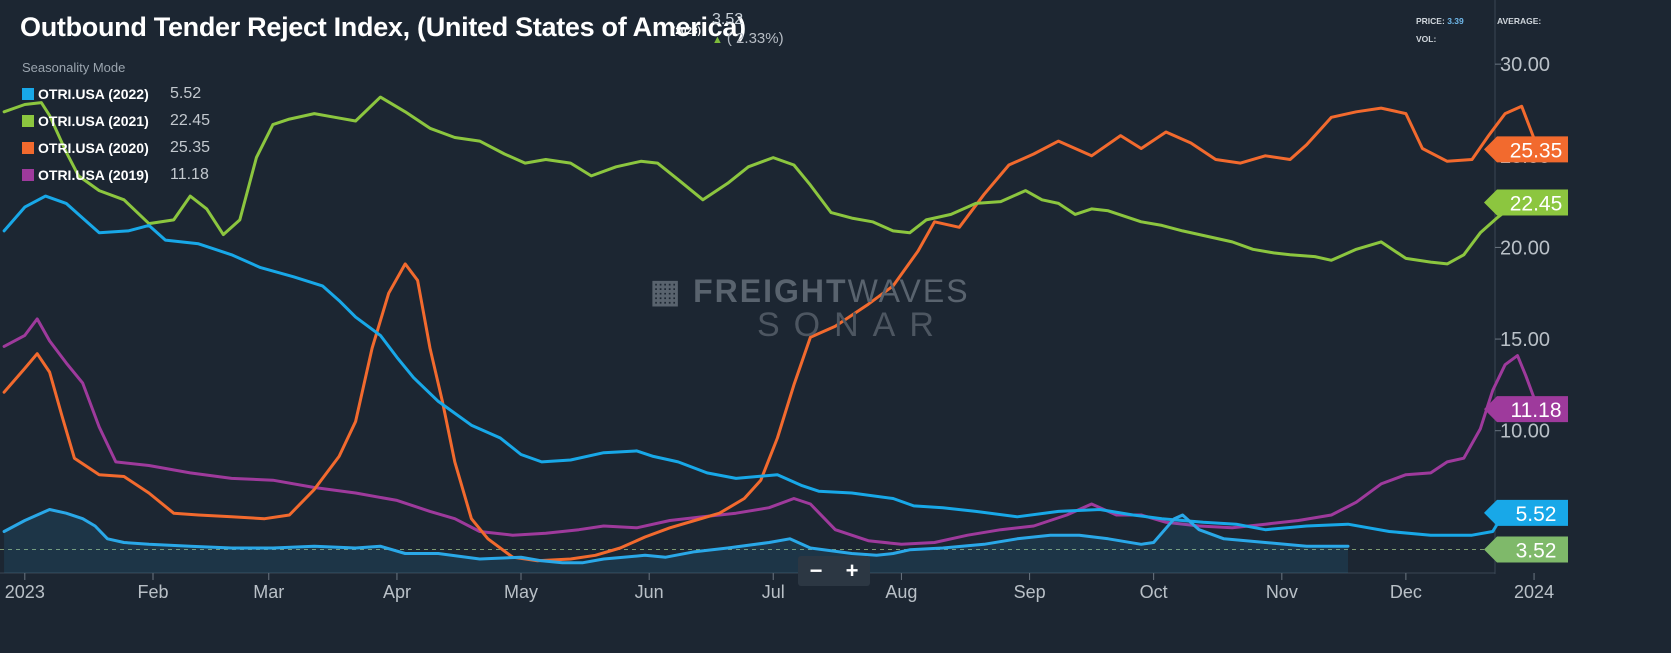  What do you see at coordinates (190, 120) in the screenshot?
I see `legend-series-value: 22.45` at bounding box center [190, 120].